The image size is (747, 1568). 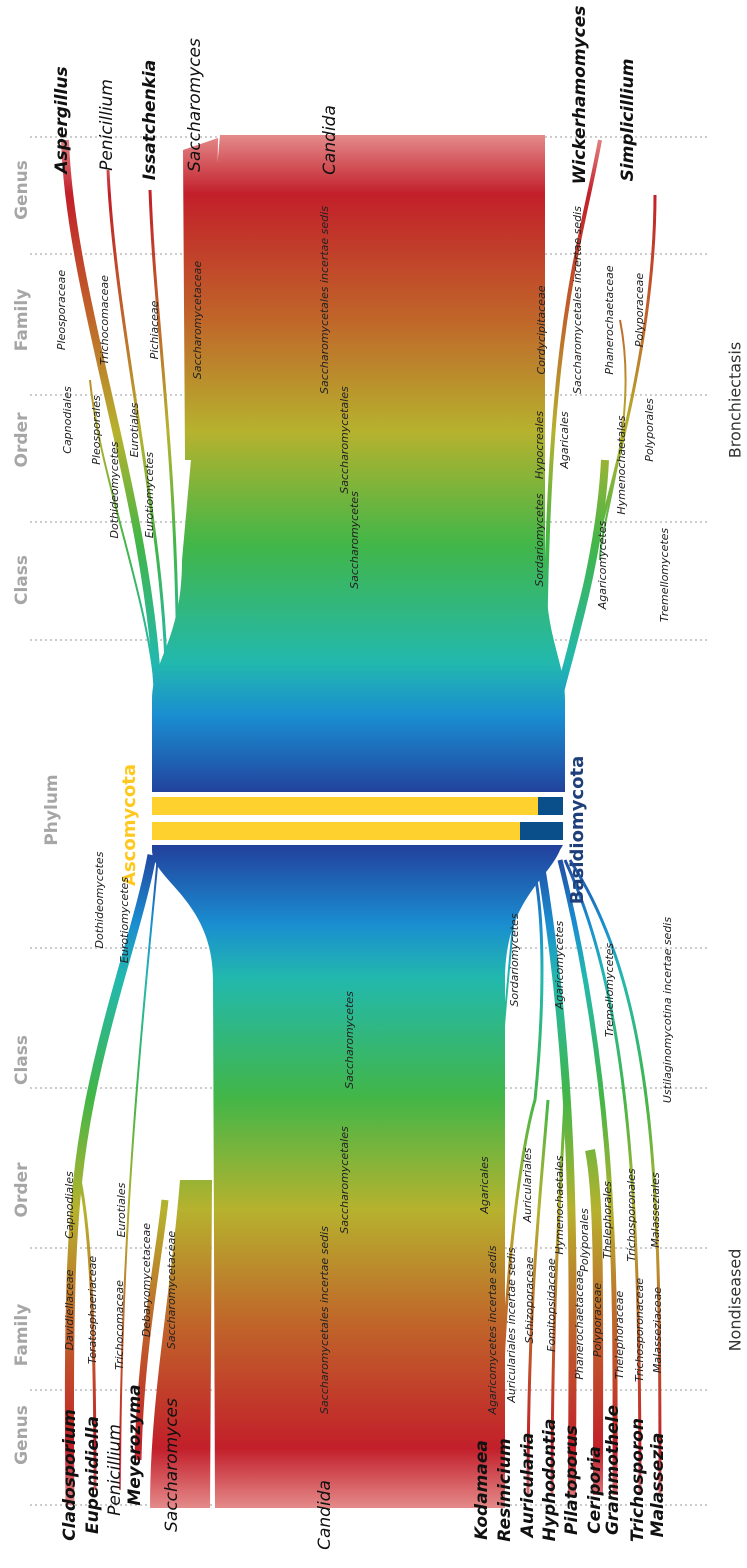 What do you see at coordinates (129, 825) in the screenshot?
I see `phylum-label: Ascomycota` at bounding box center [129, 825].